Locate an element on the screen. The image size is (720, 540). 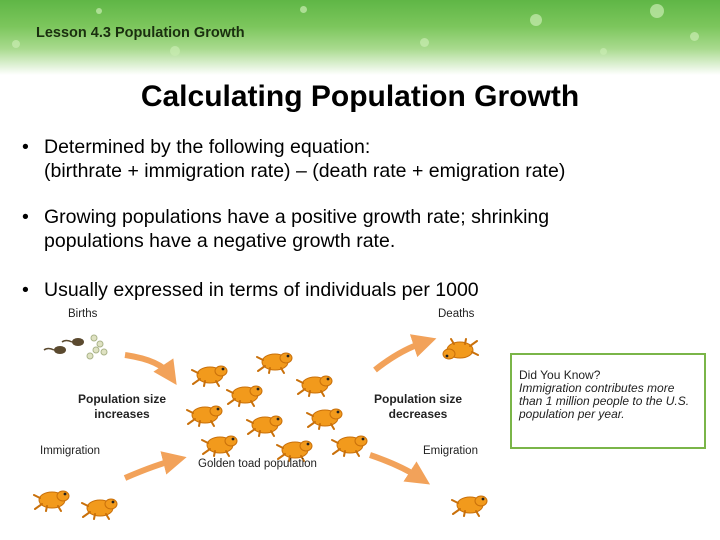
emigration-toad is located at coordinates (469, 506).